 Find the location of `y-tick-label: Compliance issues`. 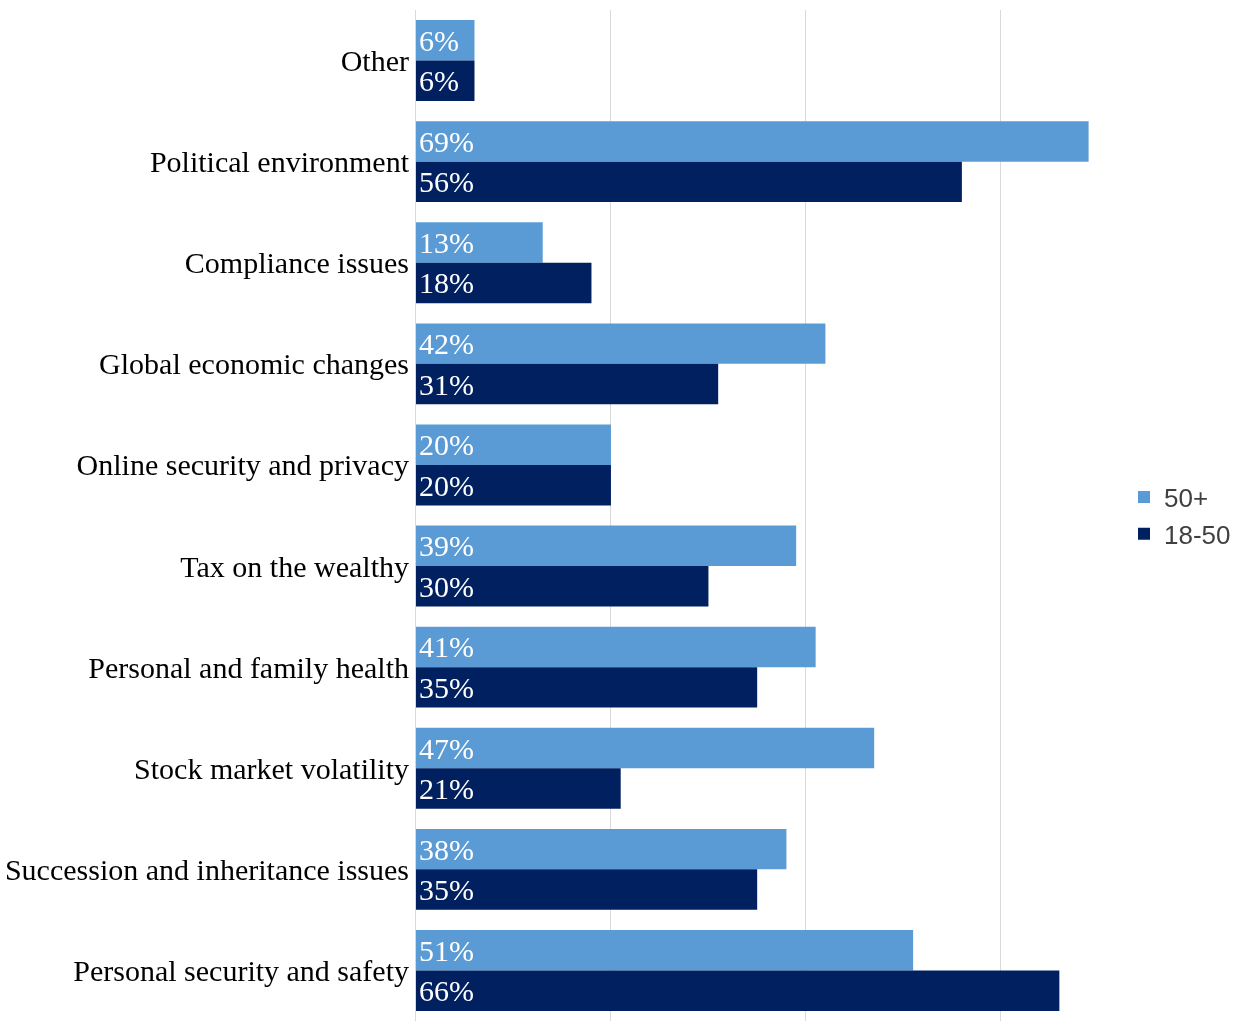

y-tick-label: Compliance issues is located at coordinates (296, 263).